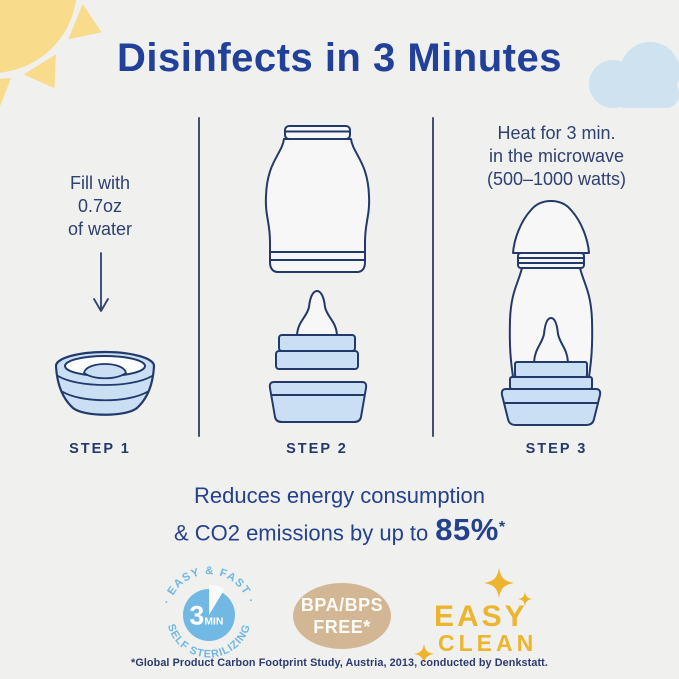 This screenshot has width=679, height=679. What do you see at coordinates (488, 643) in the screenshot?
I see `easy-clean-line-2: CLEAN` at bounding box center [488, 643].